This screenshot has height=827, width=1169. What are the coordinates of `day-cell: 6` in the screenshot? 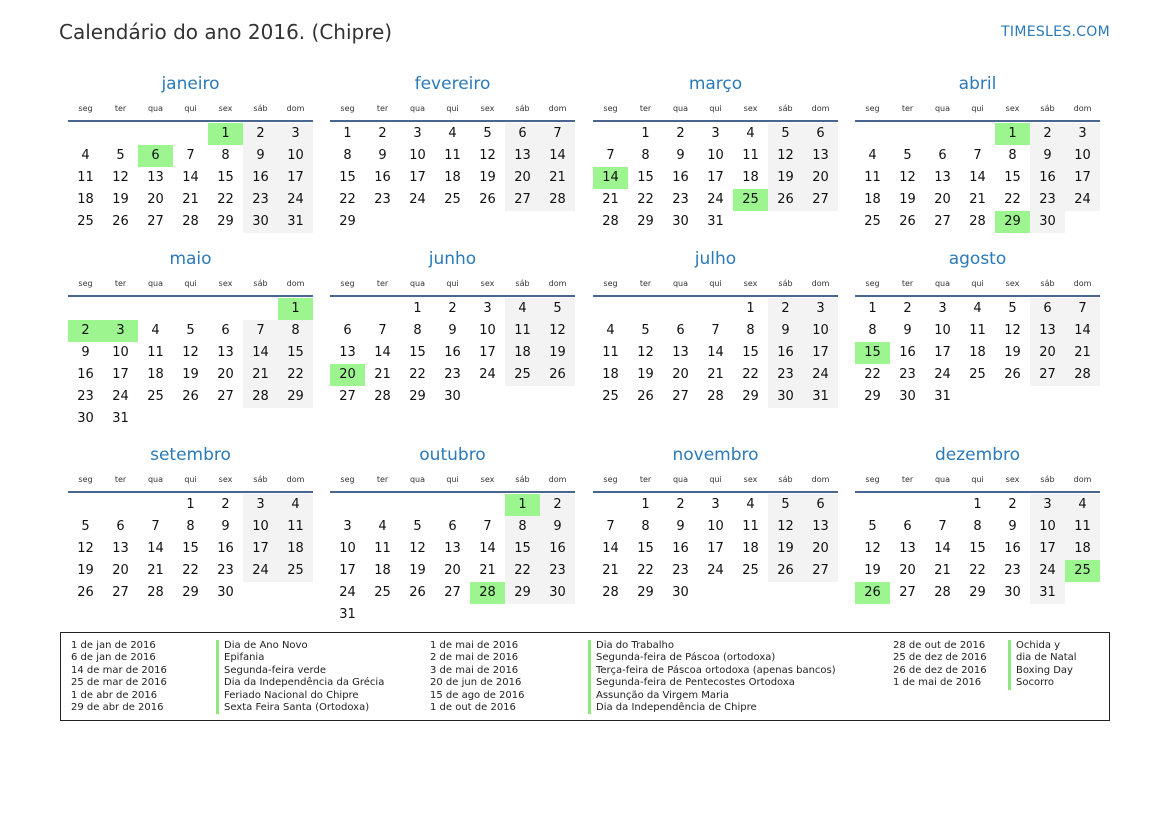 It's located at (820, 134).